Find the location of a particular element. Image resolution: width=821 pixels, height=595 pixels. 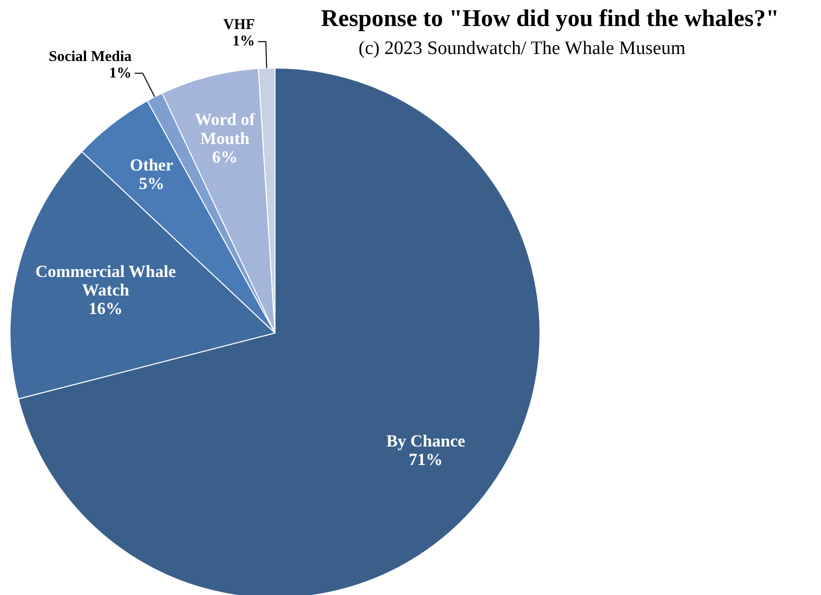

slice-label: Other is located at coordinates (152, 164).